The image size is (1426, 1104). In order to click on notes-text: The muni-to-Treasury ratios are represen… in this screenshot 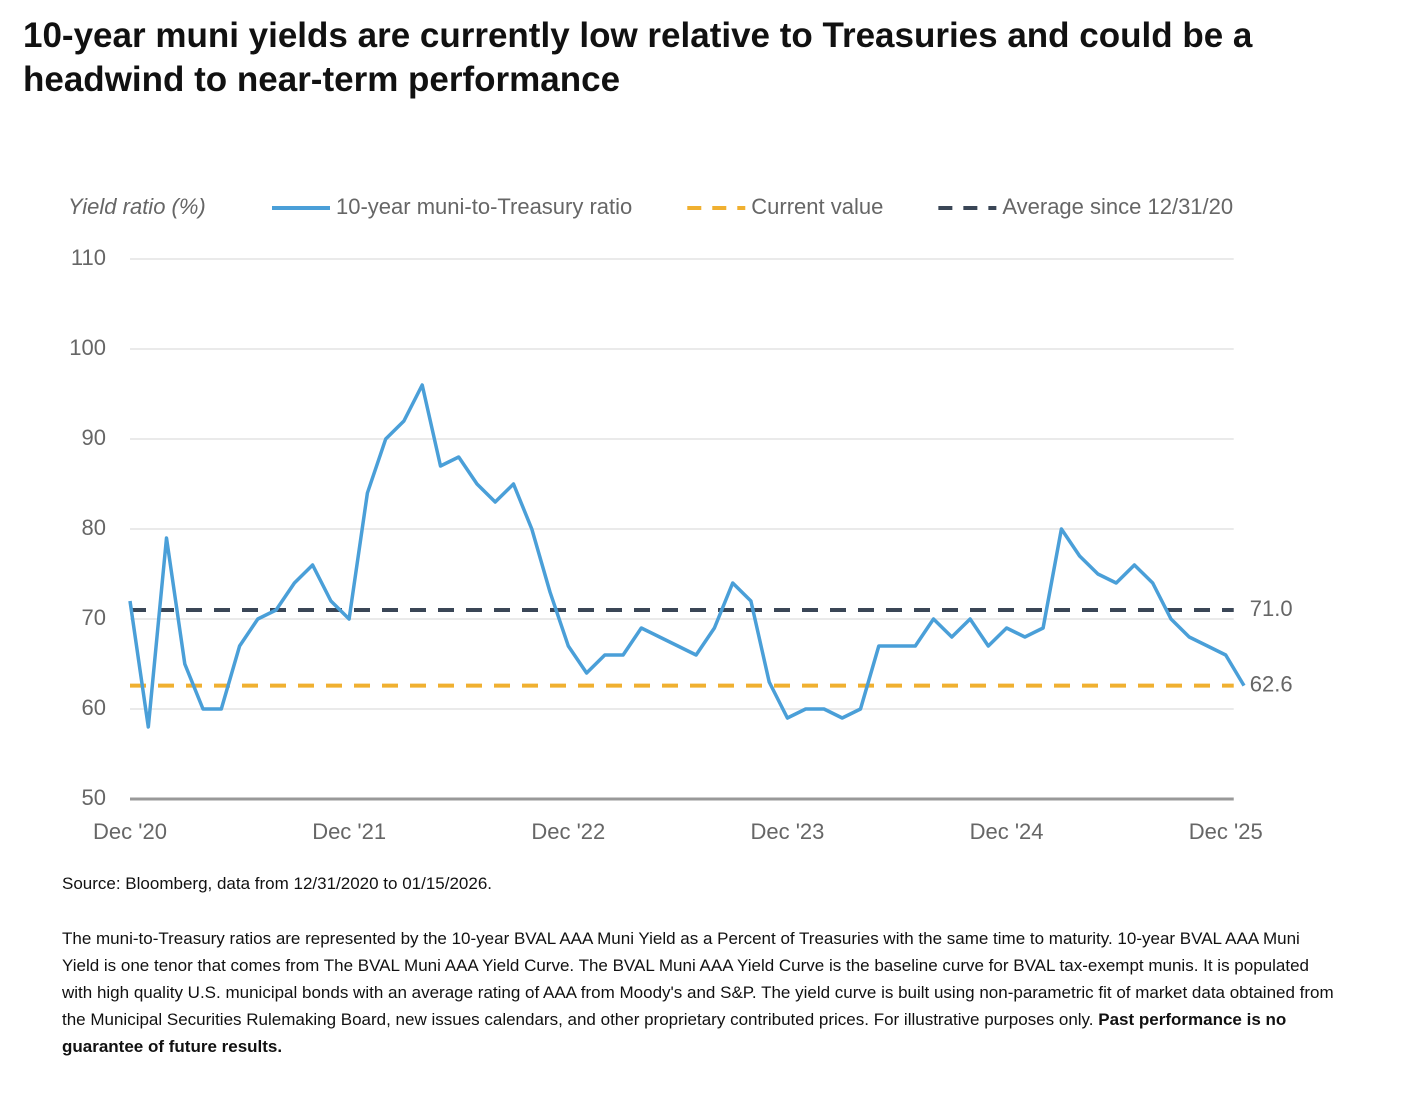, I will do `click(698, 979)`.